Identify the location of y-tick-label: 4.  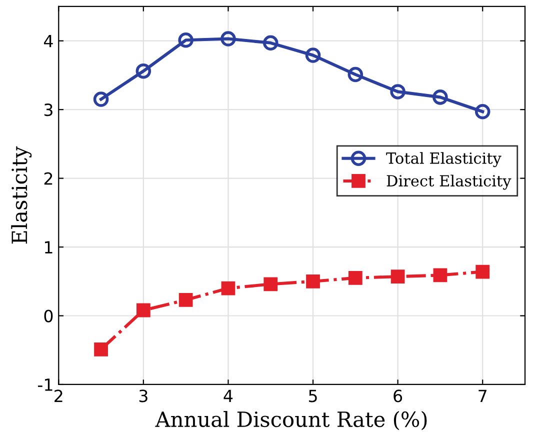
(48, 41).